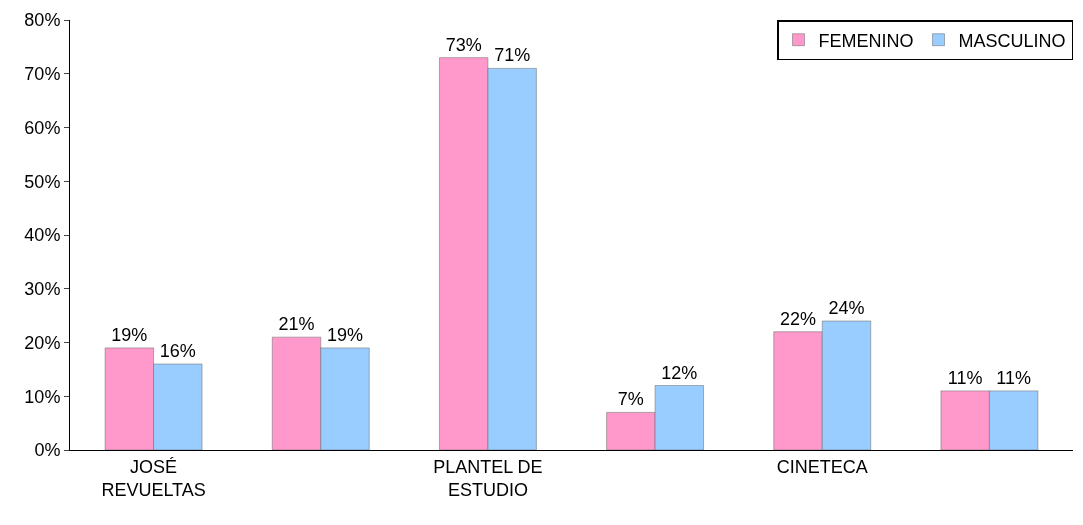 The image size is (1083, 525). I want to click on x-tick-label: JOSÉ REVUELTAS, so click(153, 478).